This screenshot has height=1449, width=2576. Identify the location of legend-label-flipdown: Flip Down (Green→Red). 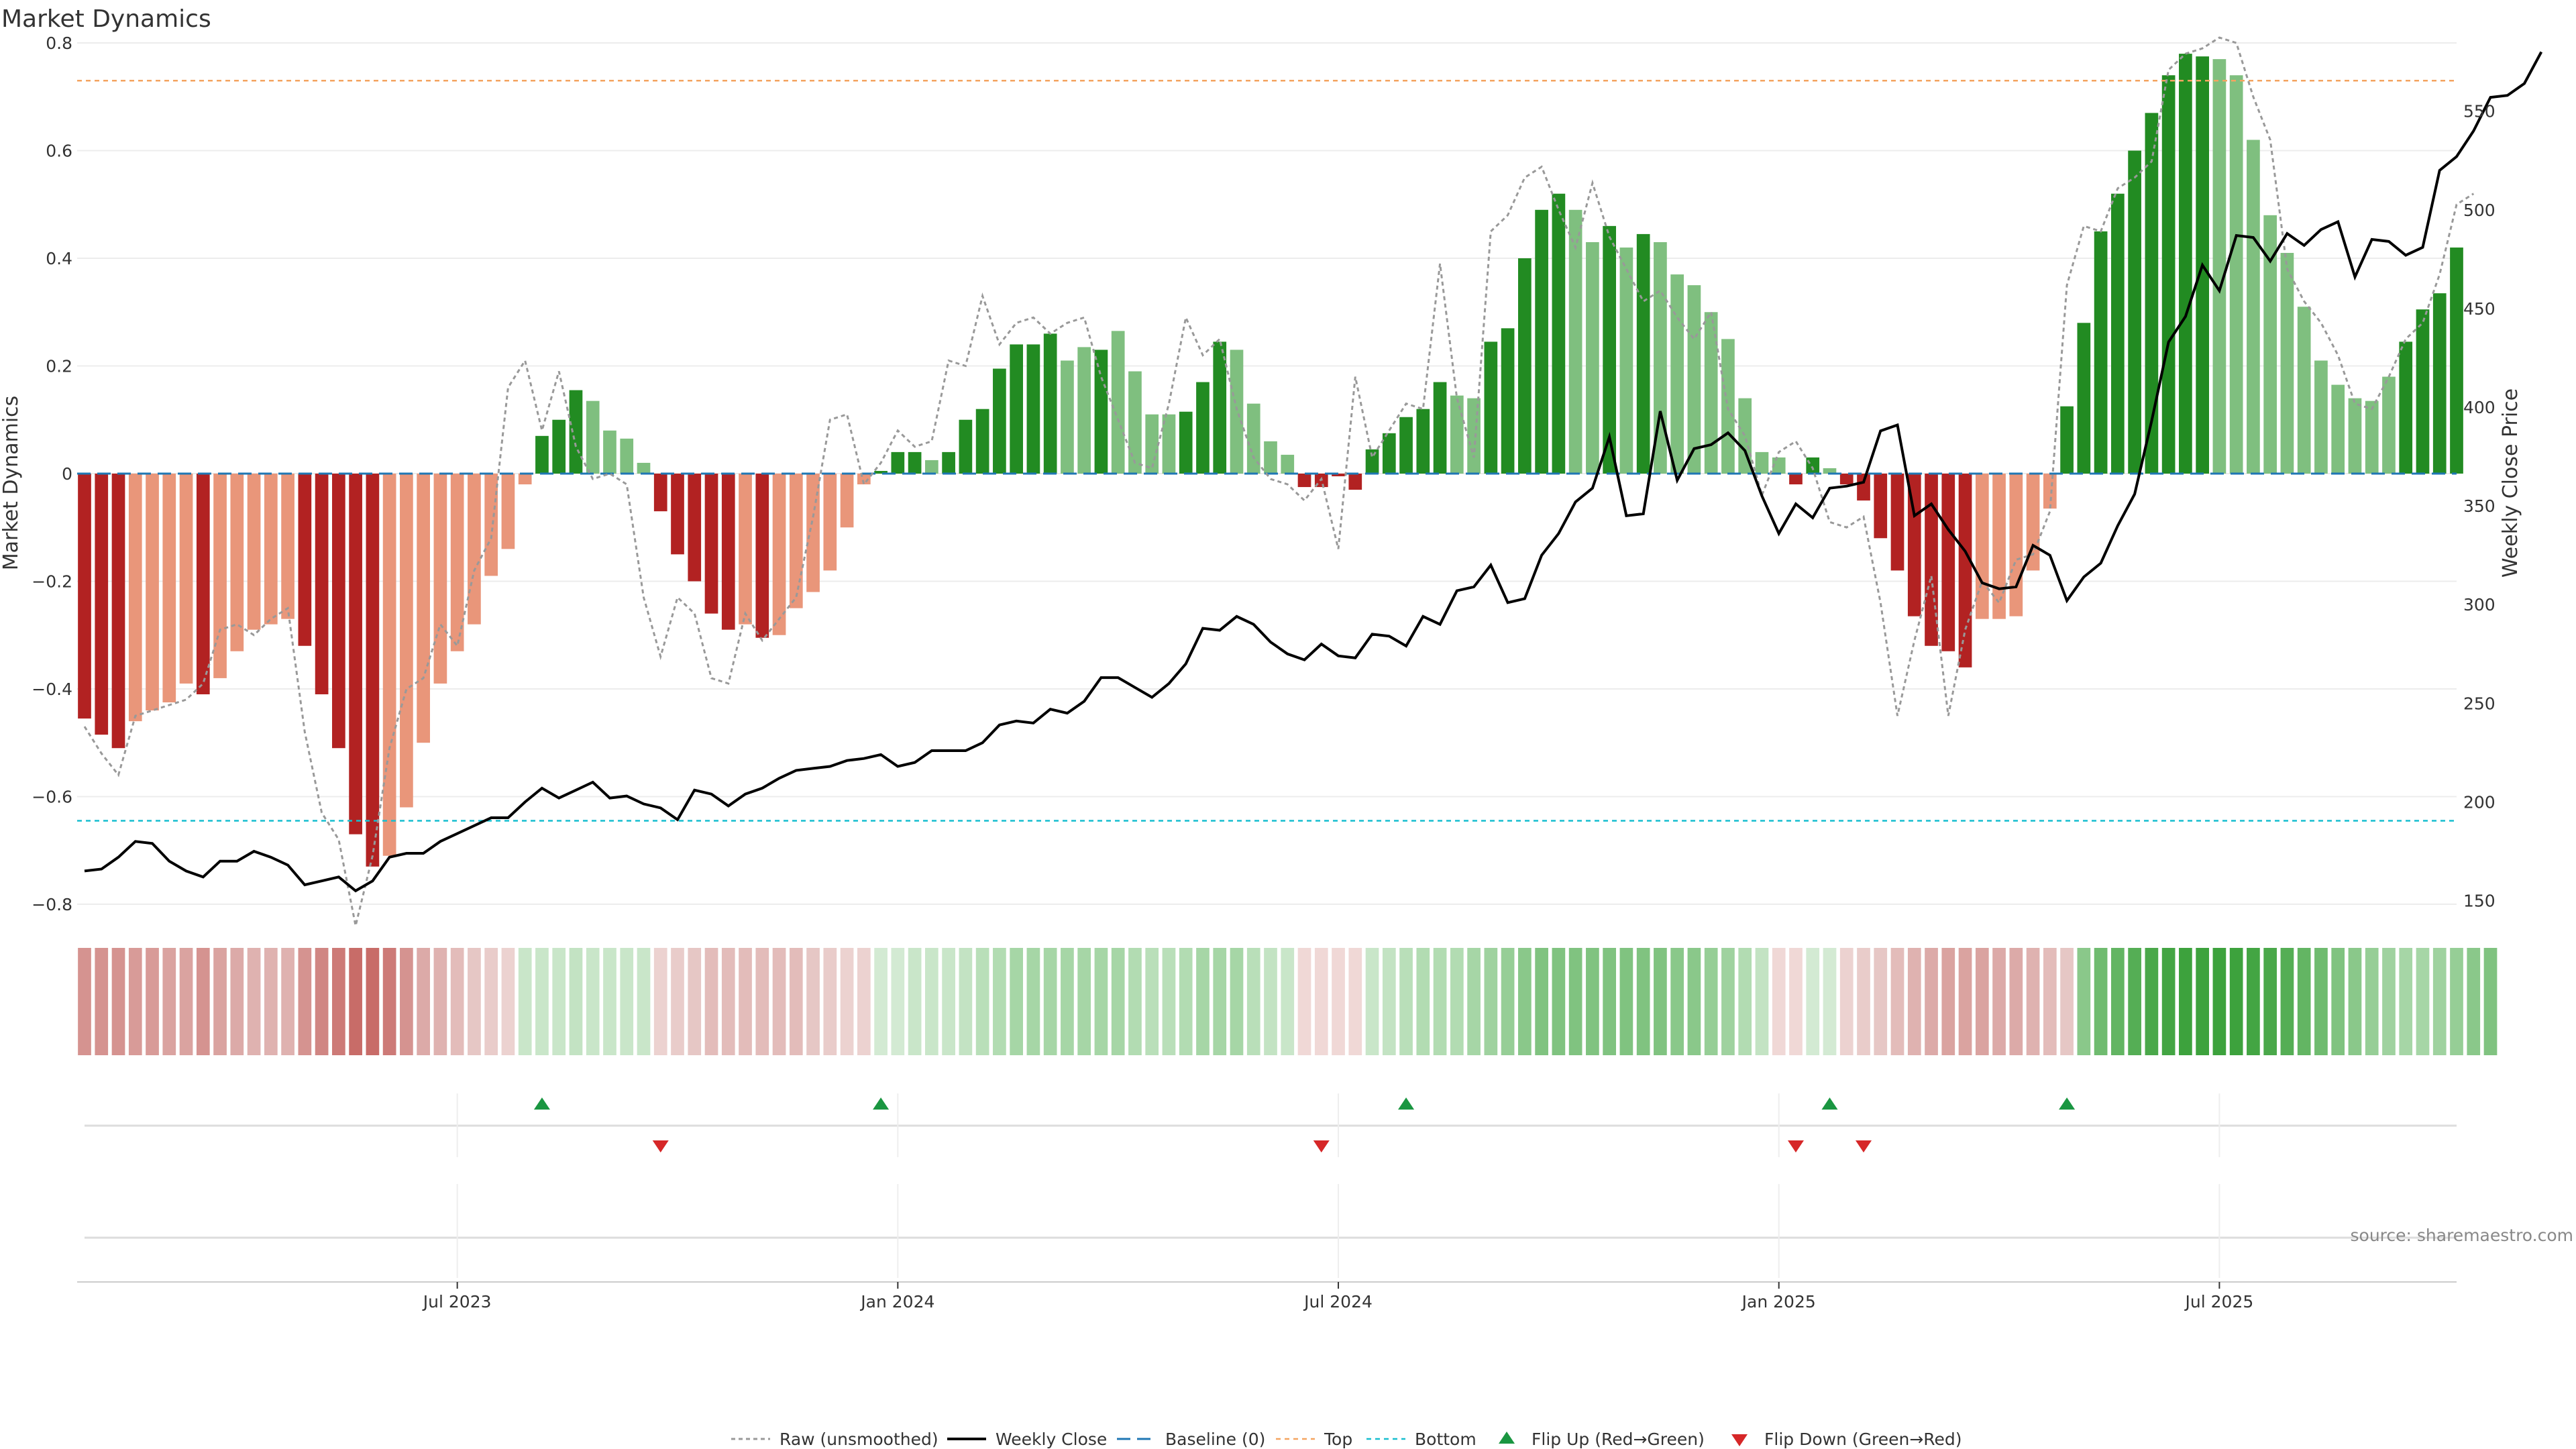
(1863, 1439).